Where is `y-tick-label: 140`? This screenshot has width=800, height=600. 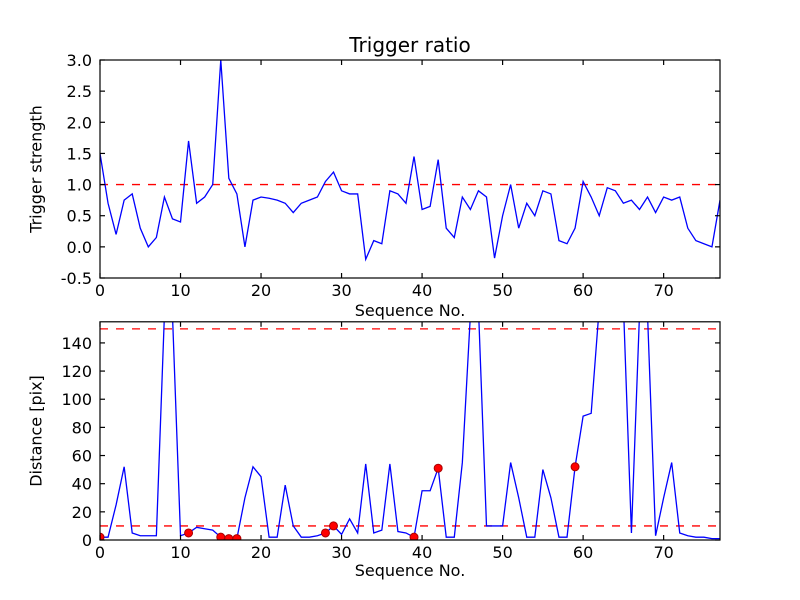
y-tick-label: 140 is located at coordinates (76, 343).